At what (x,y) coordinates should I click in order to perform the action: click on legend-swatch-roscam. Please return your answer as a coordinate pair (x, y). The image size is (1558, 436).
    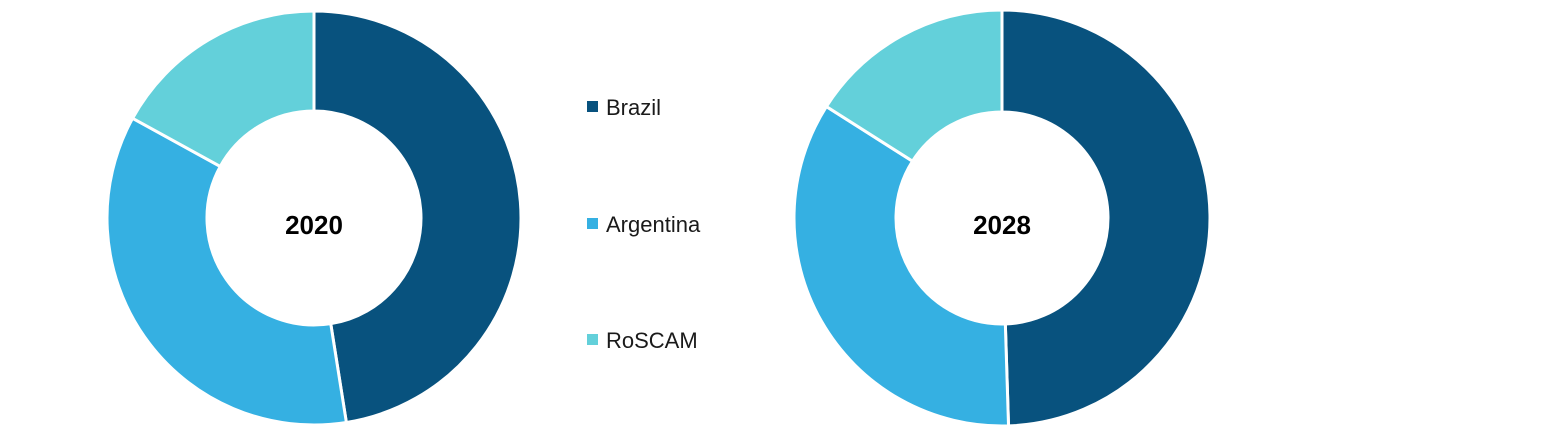
    Looking at the image, I should click on (592, 339).